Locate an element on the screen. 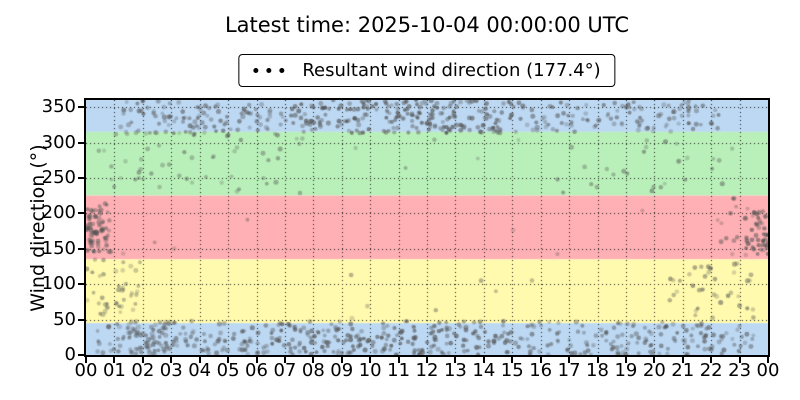  x-tick-label: 03 is located at coordinates (171, 370).